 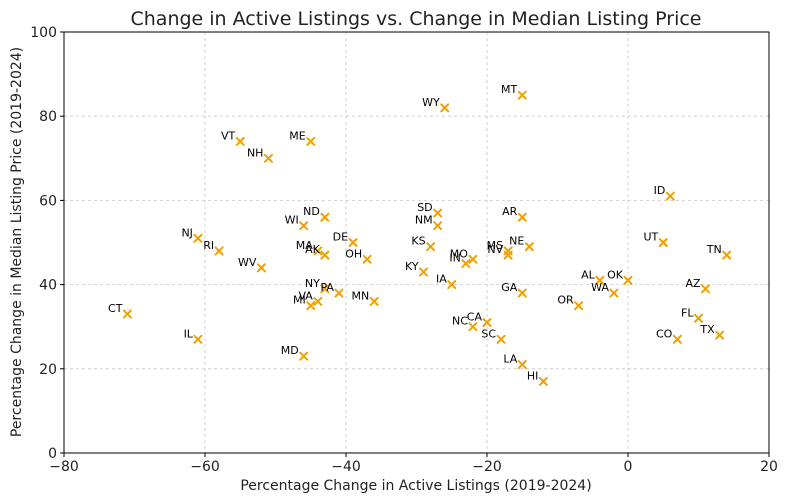 What do you see at coordinates (533, 375) in the screenshot?
I see `point-label: HI` at bounding box center [533, 375].